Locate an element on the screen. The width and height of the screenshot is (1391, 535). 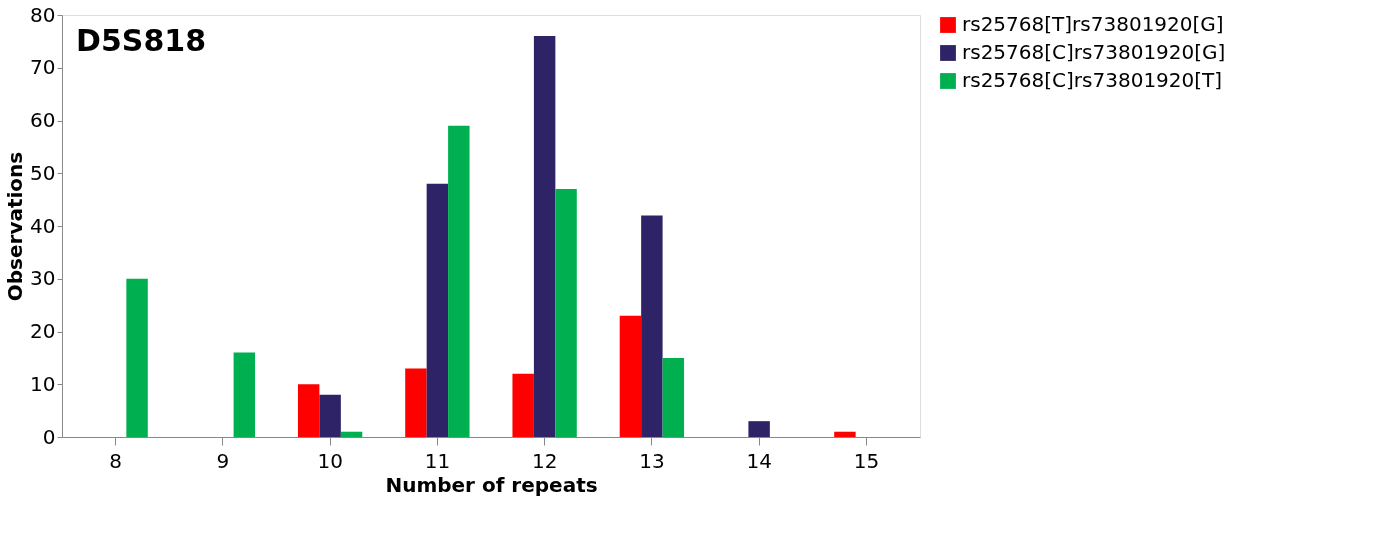
x-axis-title: Number of repeats is located at coordinates (491, 484).